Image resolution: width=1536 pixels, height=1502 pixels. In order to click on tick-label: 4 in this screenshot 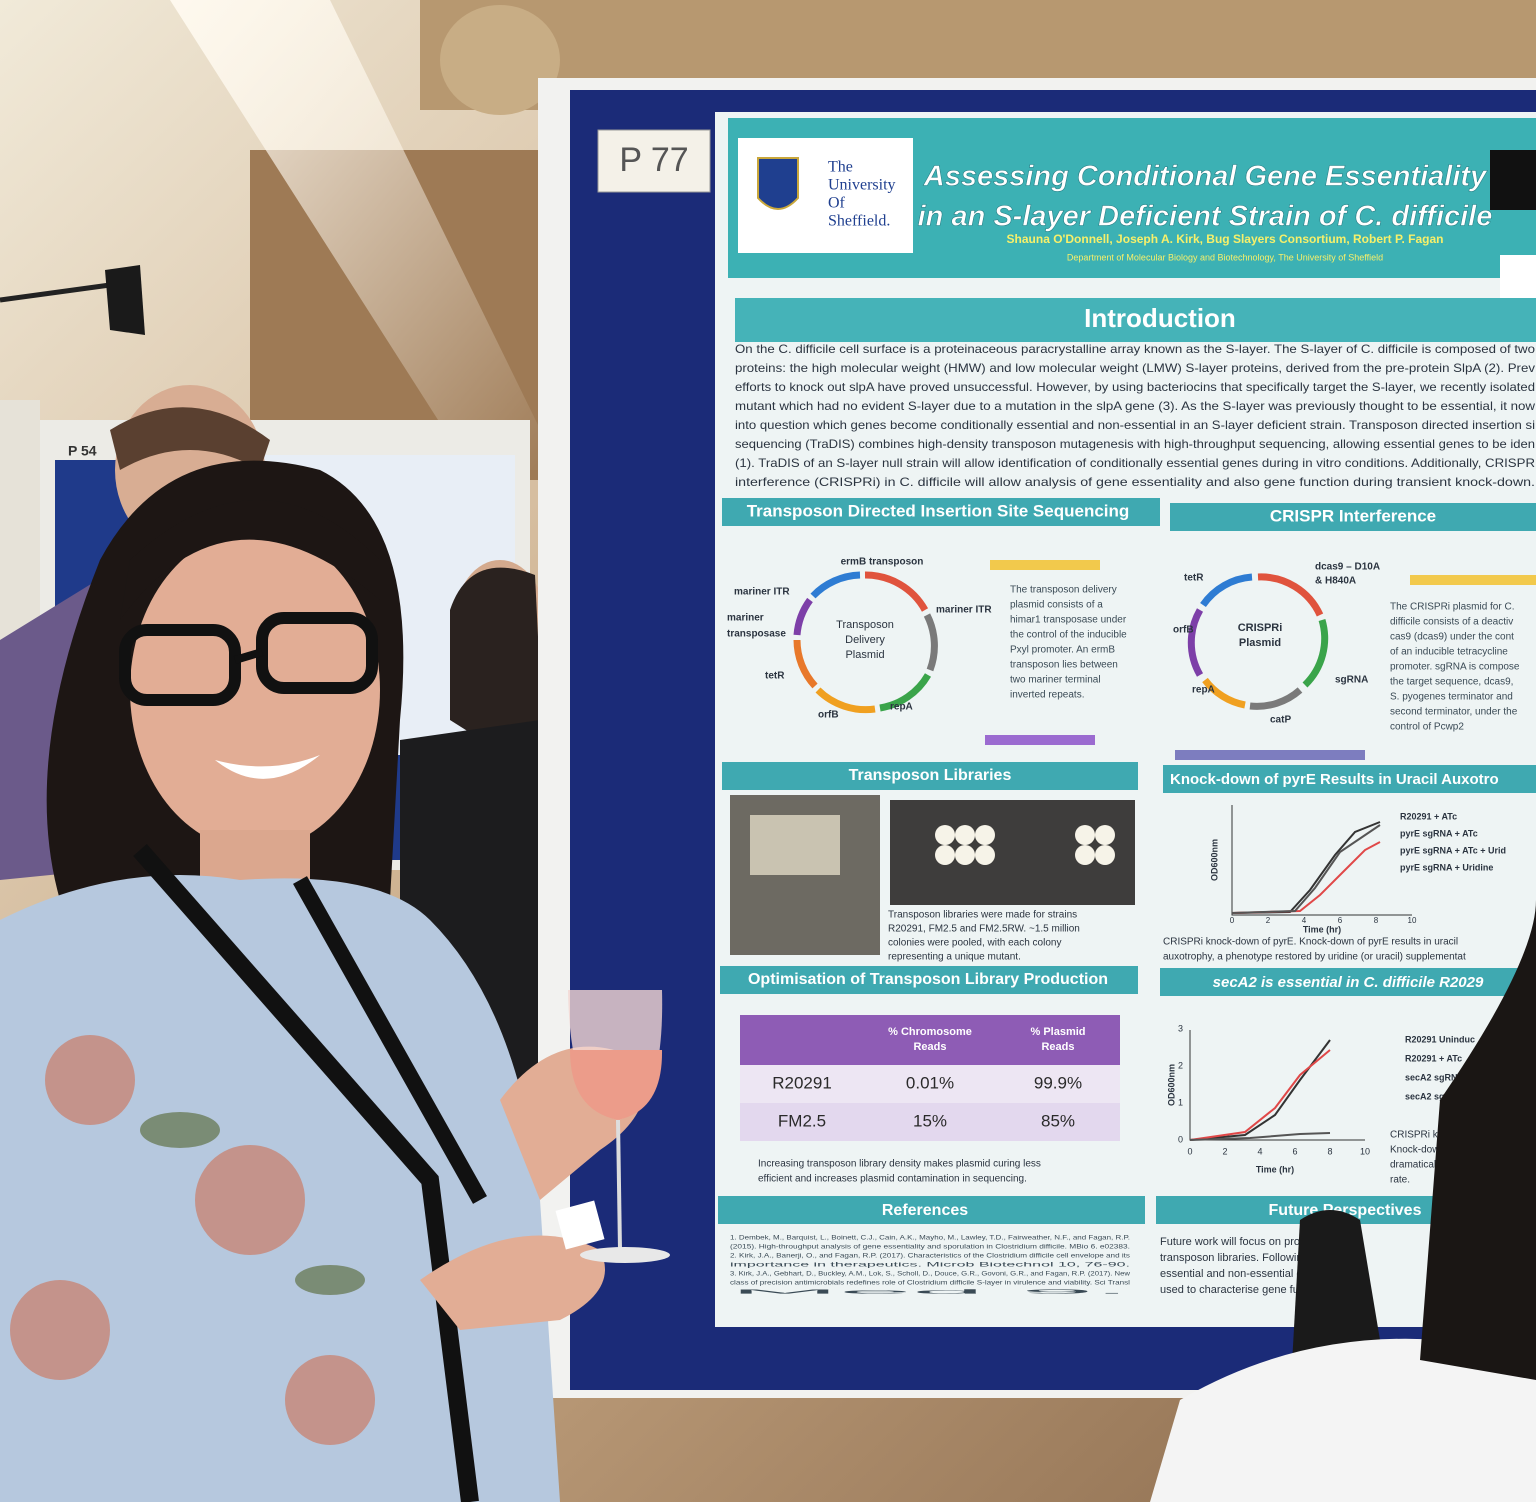, I will do `click(1304, 920)`.